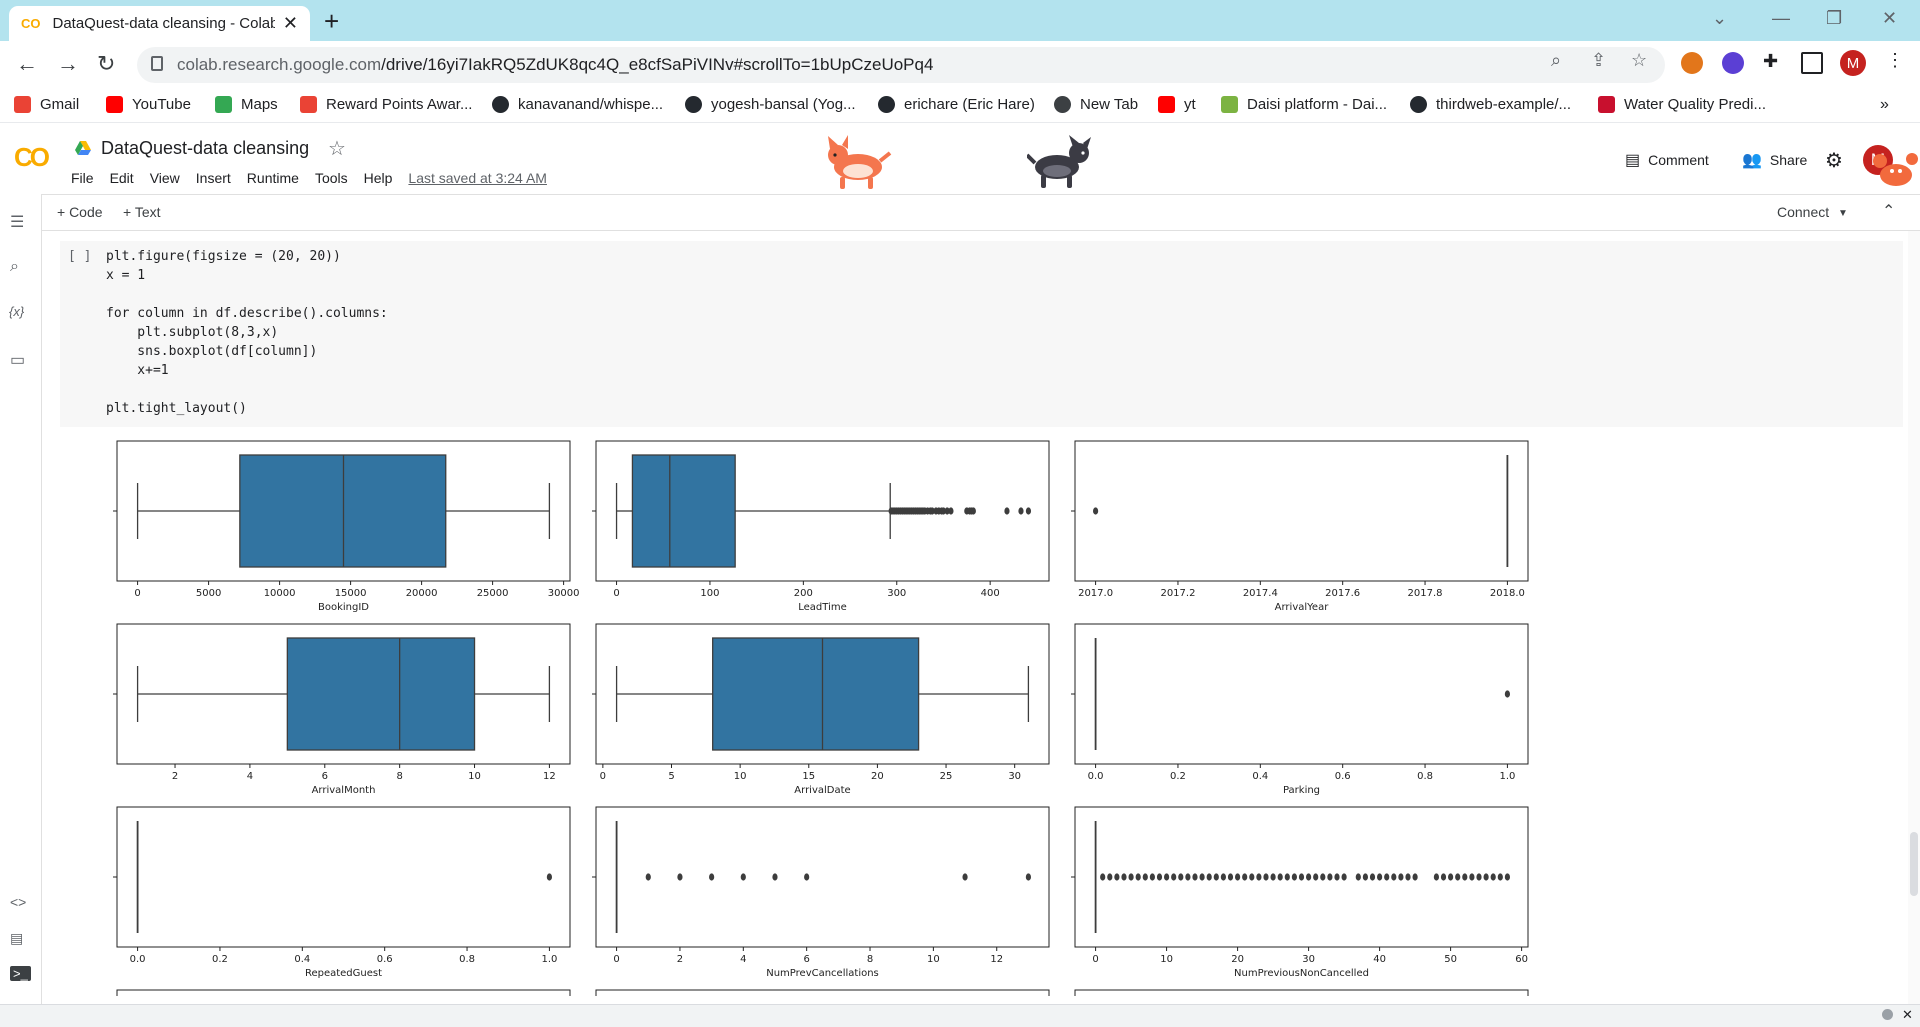  What do you see at coordinates (148, 104) in the screenshot?
I see `bookmark-item: YouTube` at bounding box center [148, 104].